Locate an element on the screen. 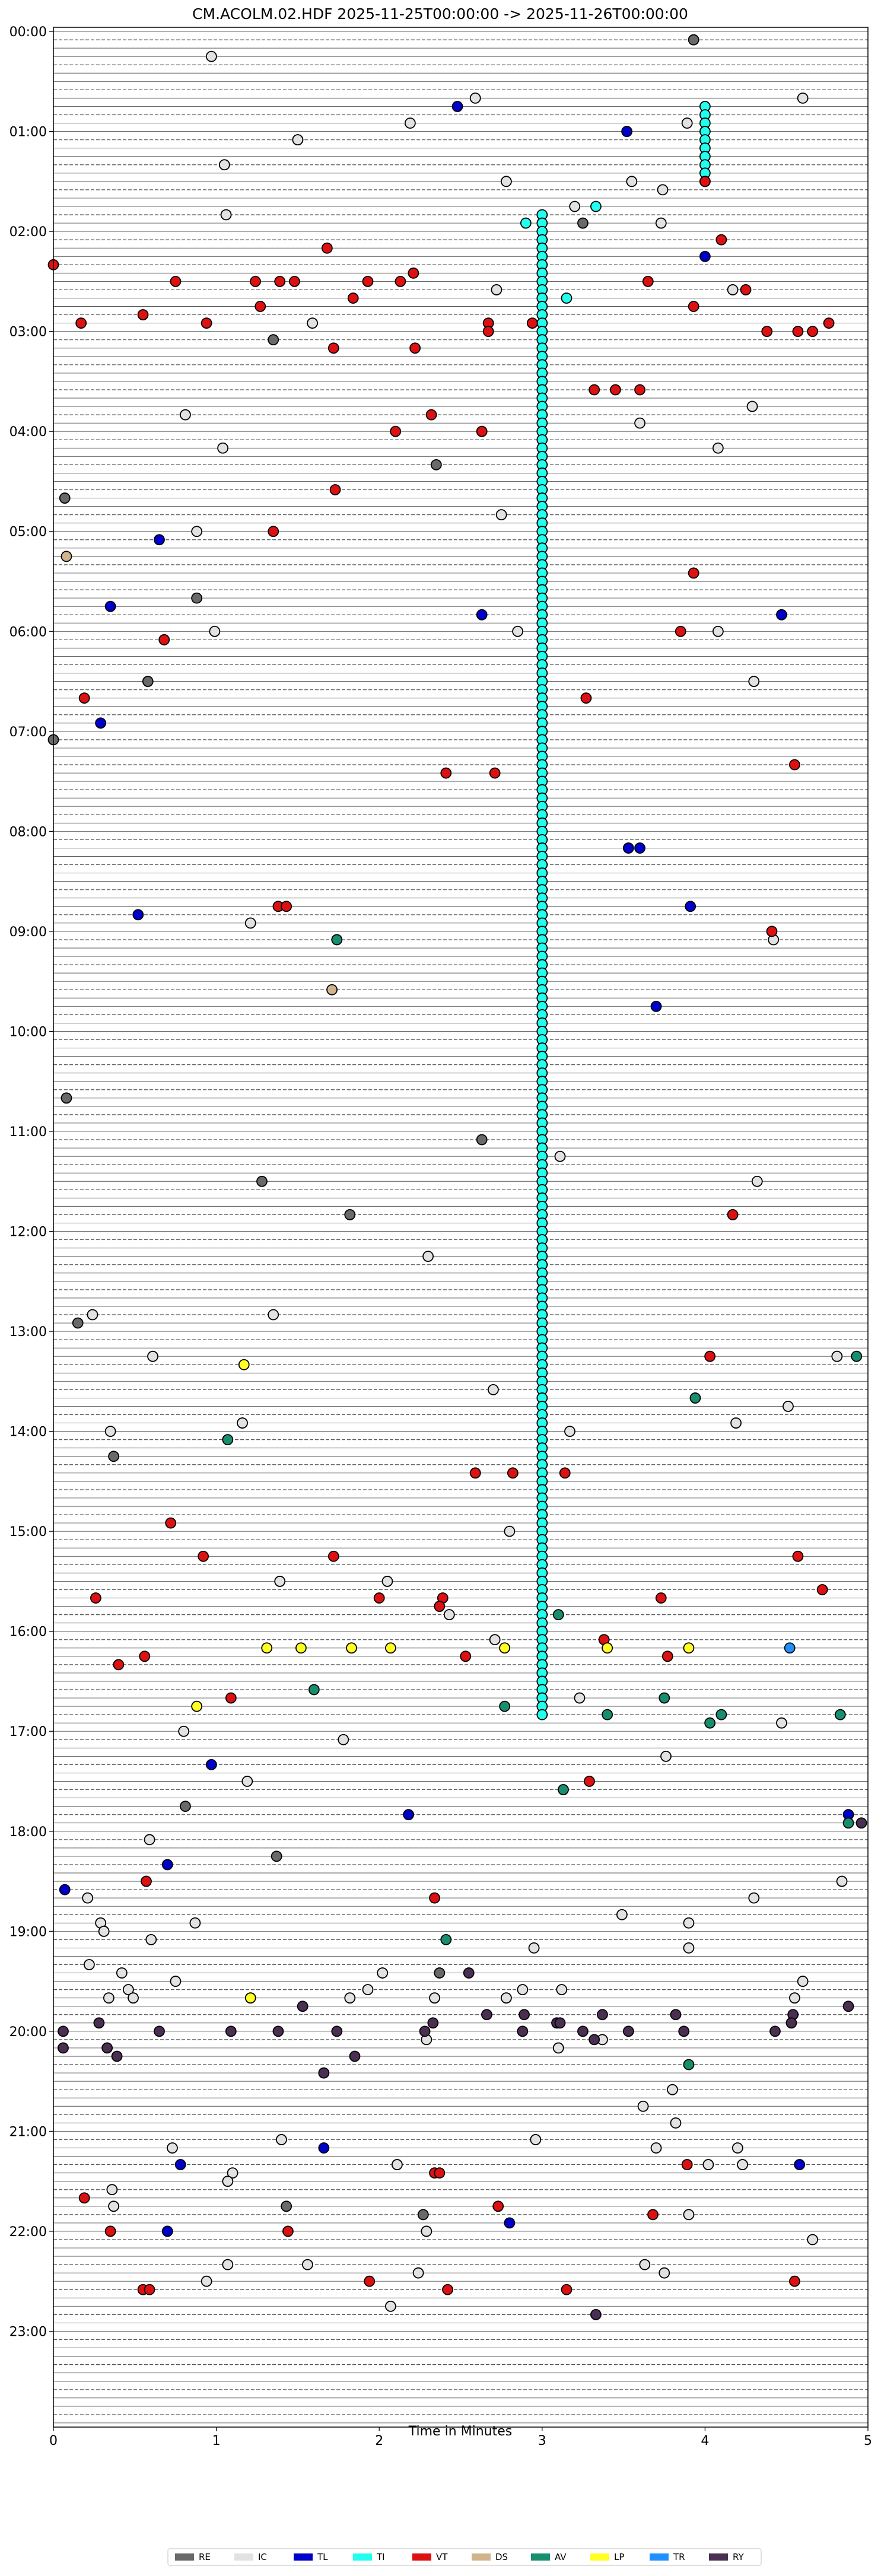 This screenshot has width=881, height=2576. y-tick-label: 16:00 is located at coordinates (28, 1632).